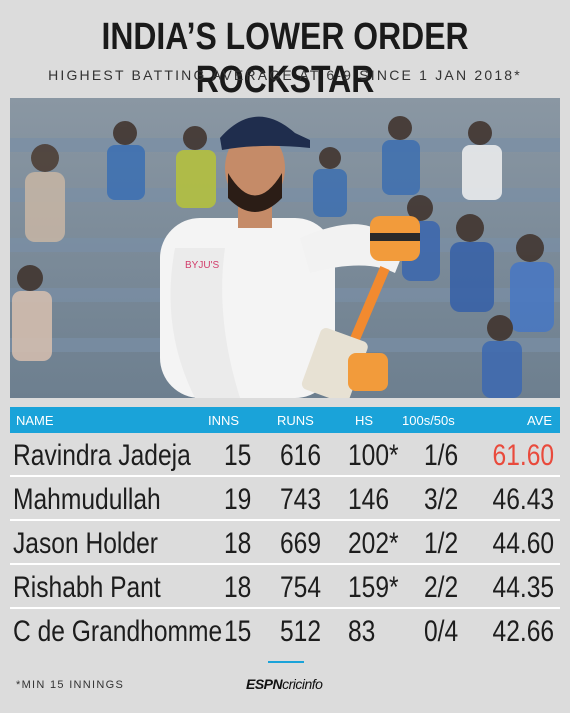 This screenshot has width=570, height=713. I want to click on player-name: C de Grandhomme, so click(118, 631).